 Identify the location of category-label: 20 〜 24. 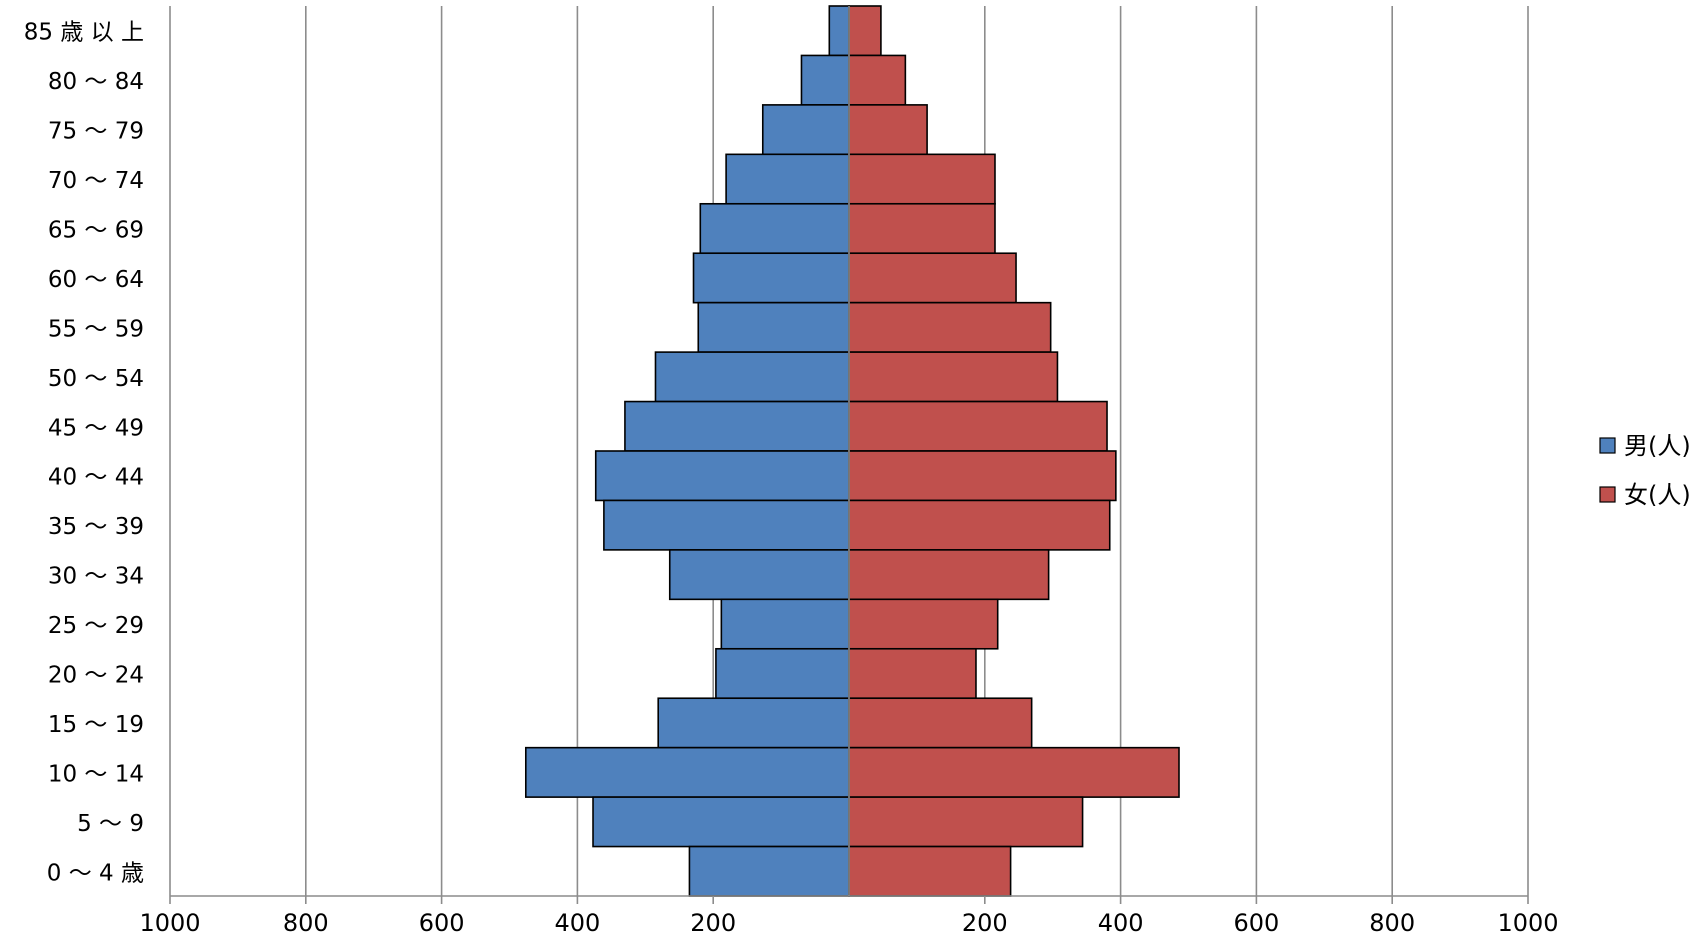
(96, 676).